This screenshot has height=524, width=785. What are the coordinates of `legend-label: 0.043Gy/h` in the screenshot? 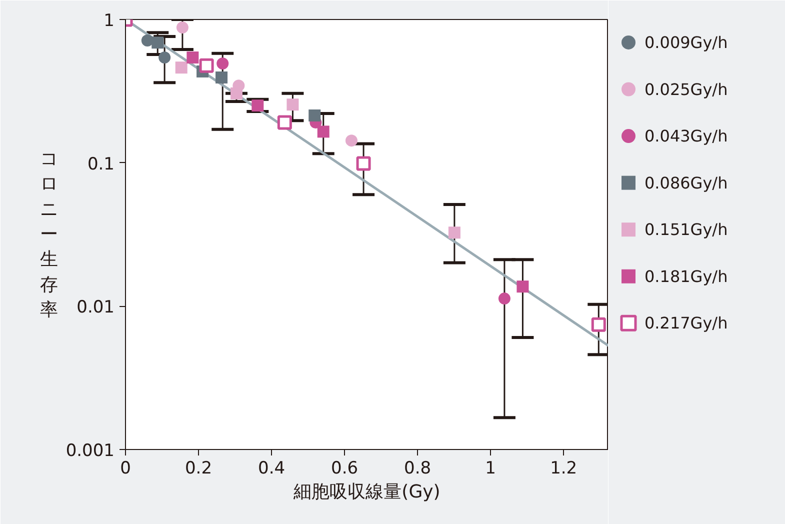 It's located at (686, 136).